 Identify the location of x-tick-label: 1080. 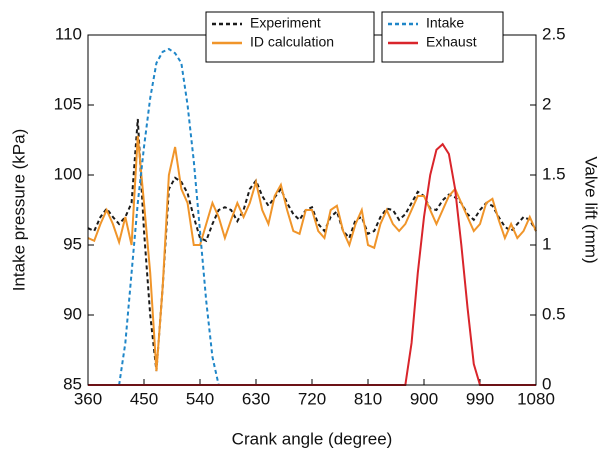
(536, 398).